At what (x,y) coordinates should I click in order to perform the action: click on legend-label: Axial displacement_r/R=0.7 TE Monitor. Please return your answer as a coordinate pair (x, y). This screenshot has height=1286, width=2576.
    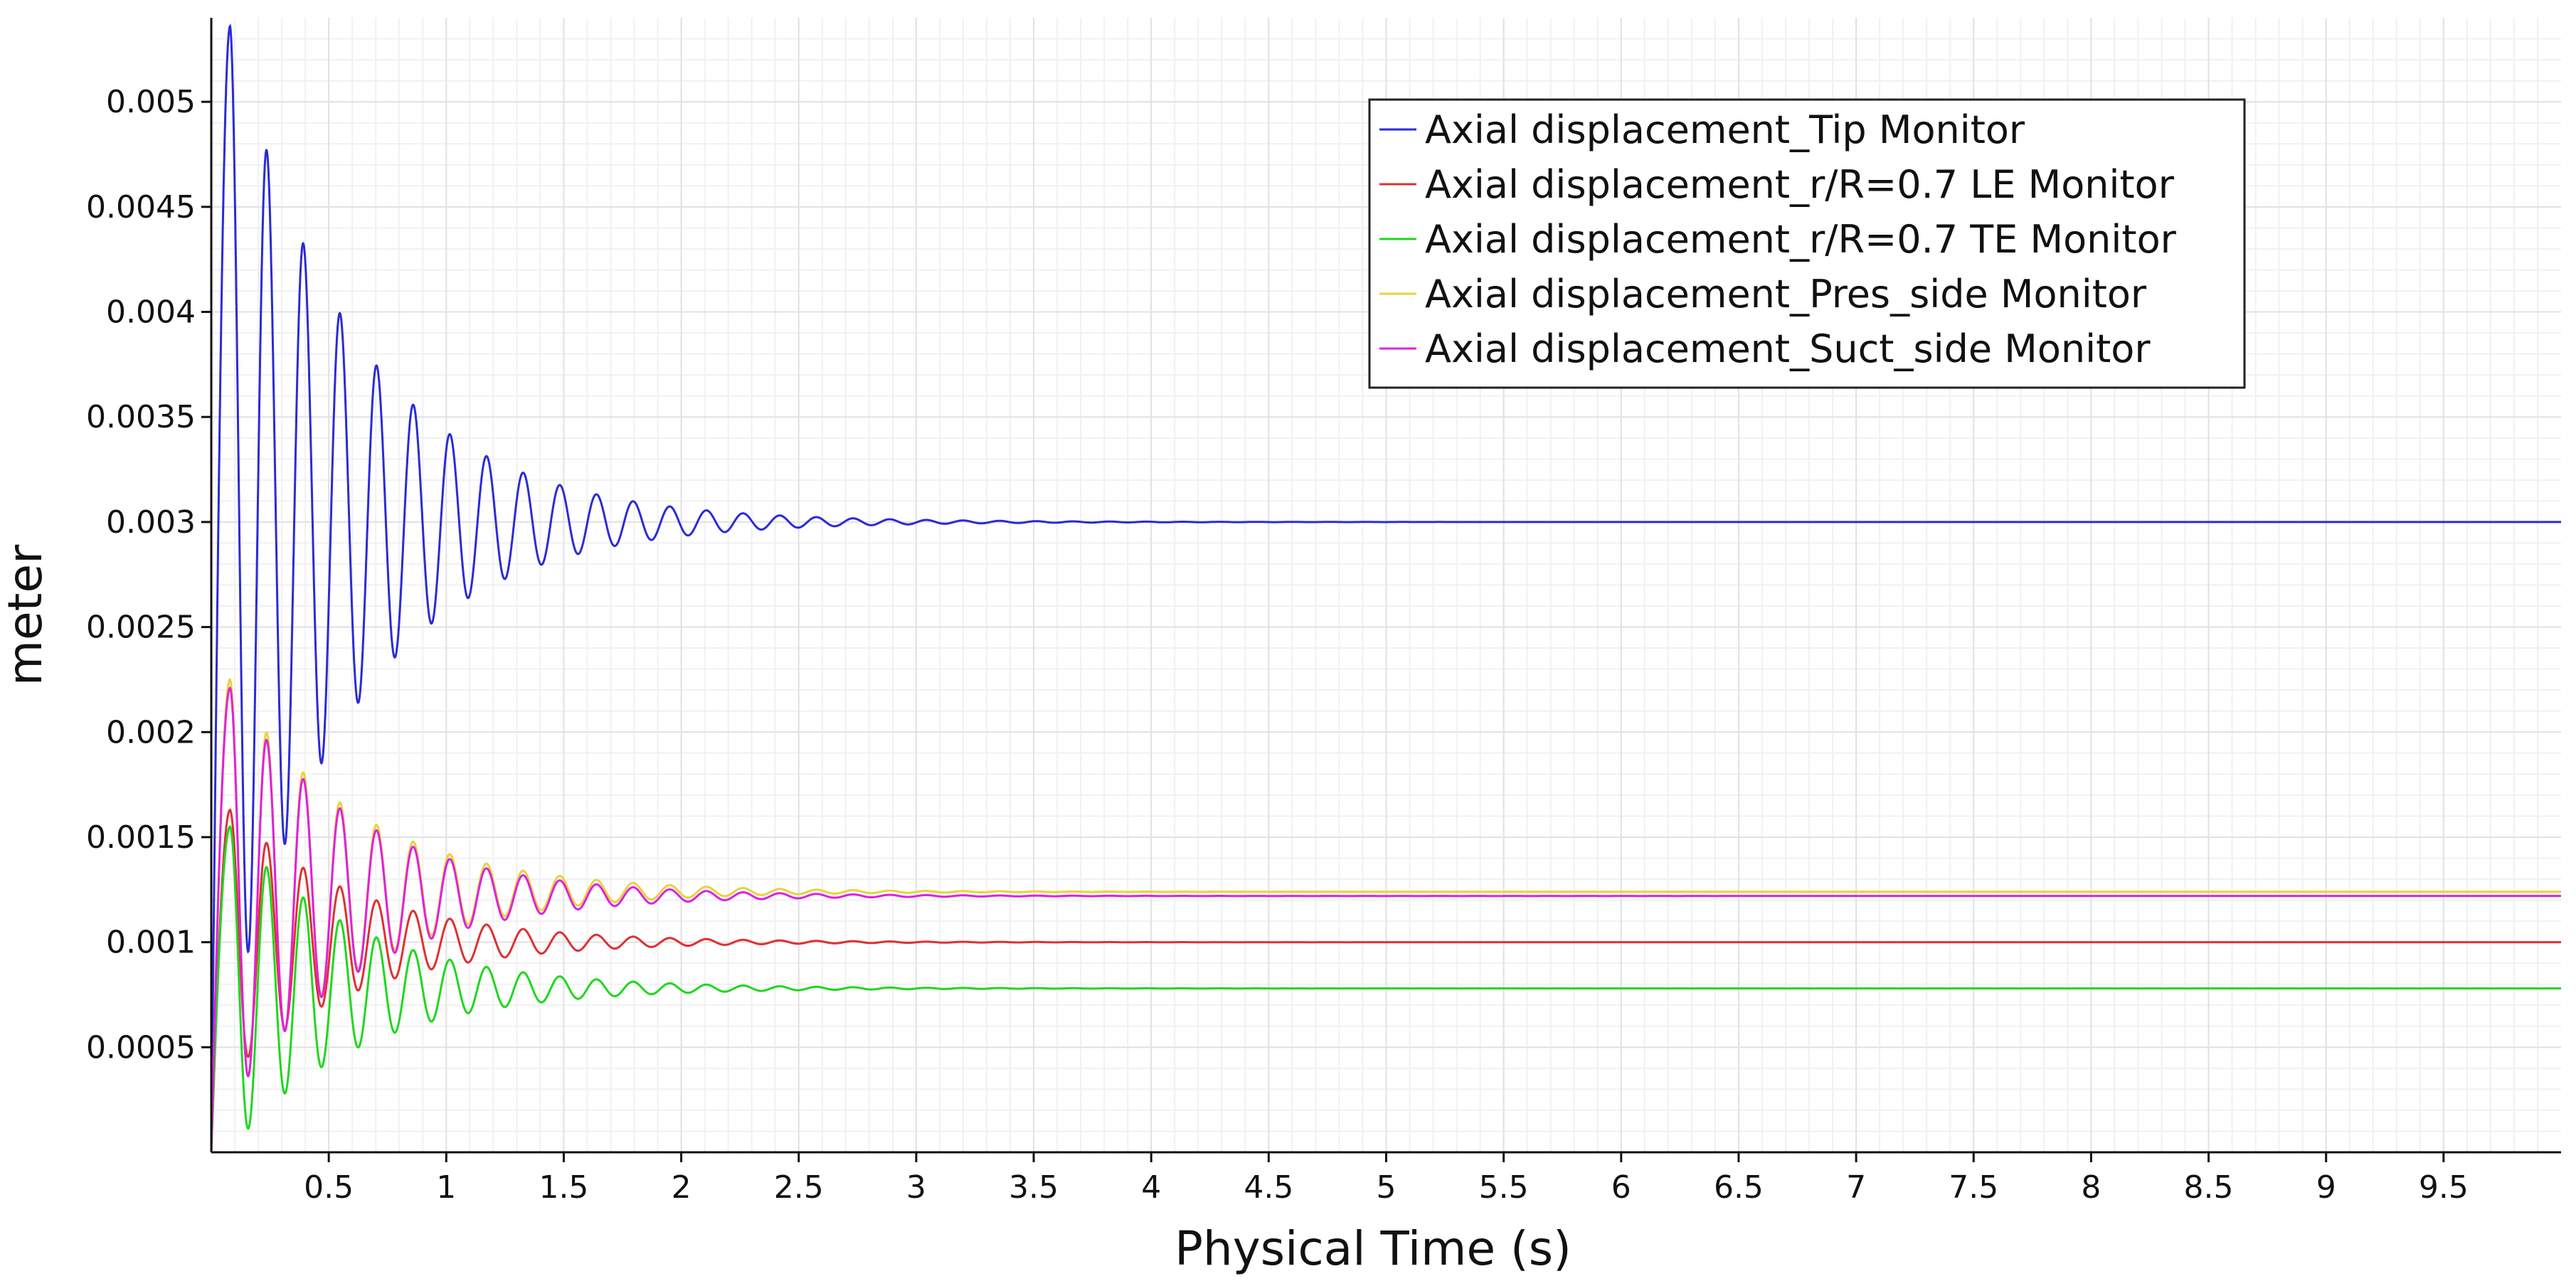
    Looking at the image, I should click on (1801, 239).